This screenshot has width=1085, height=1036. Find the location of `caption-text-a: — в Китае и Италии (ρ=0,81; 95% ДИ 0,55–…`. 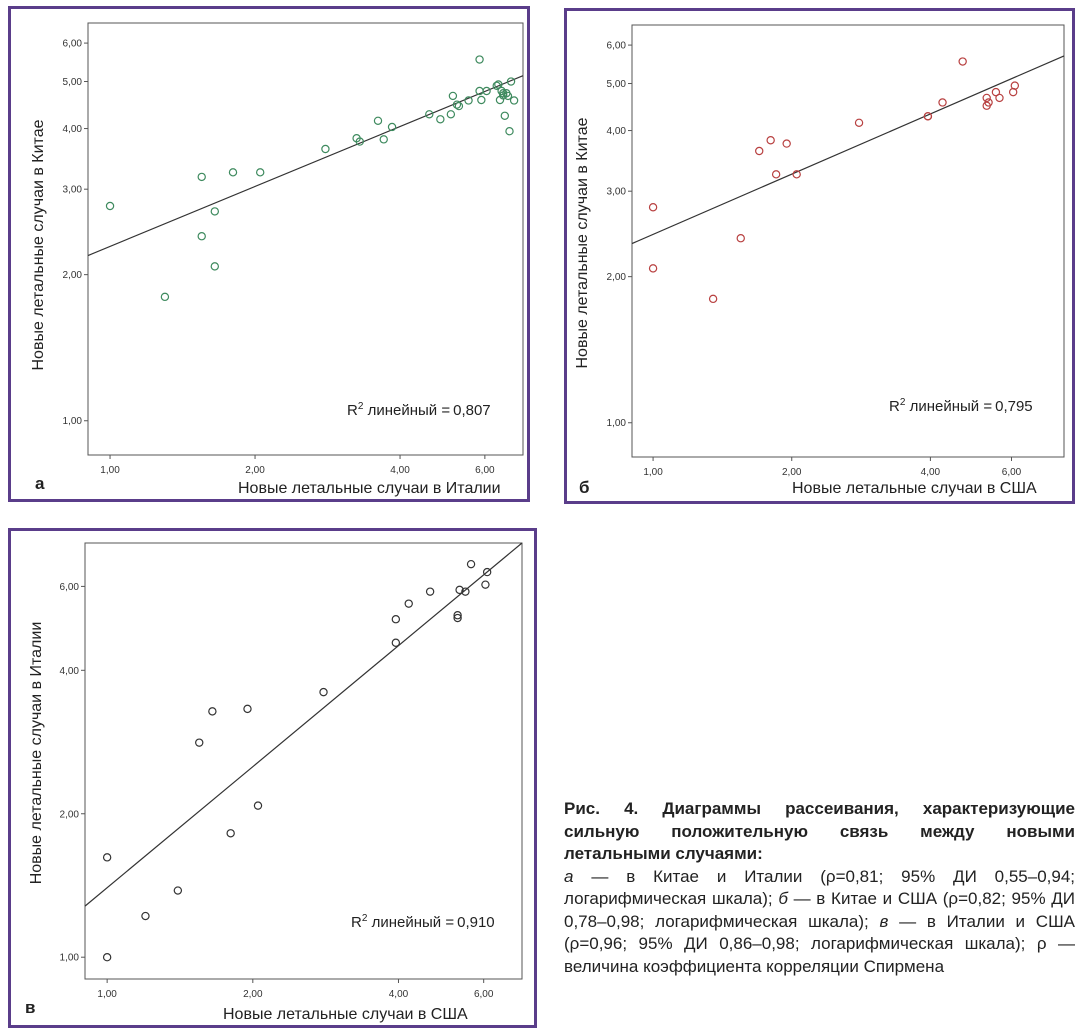

caption-text-a: — в Китае и Италии (ρ=0,81; 95% ДИ 0,55–… is located at coordinates (819, 887).